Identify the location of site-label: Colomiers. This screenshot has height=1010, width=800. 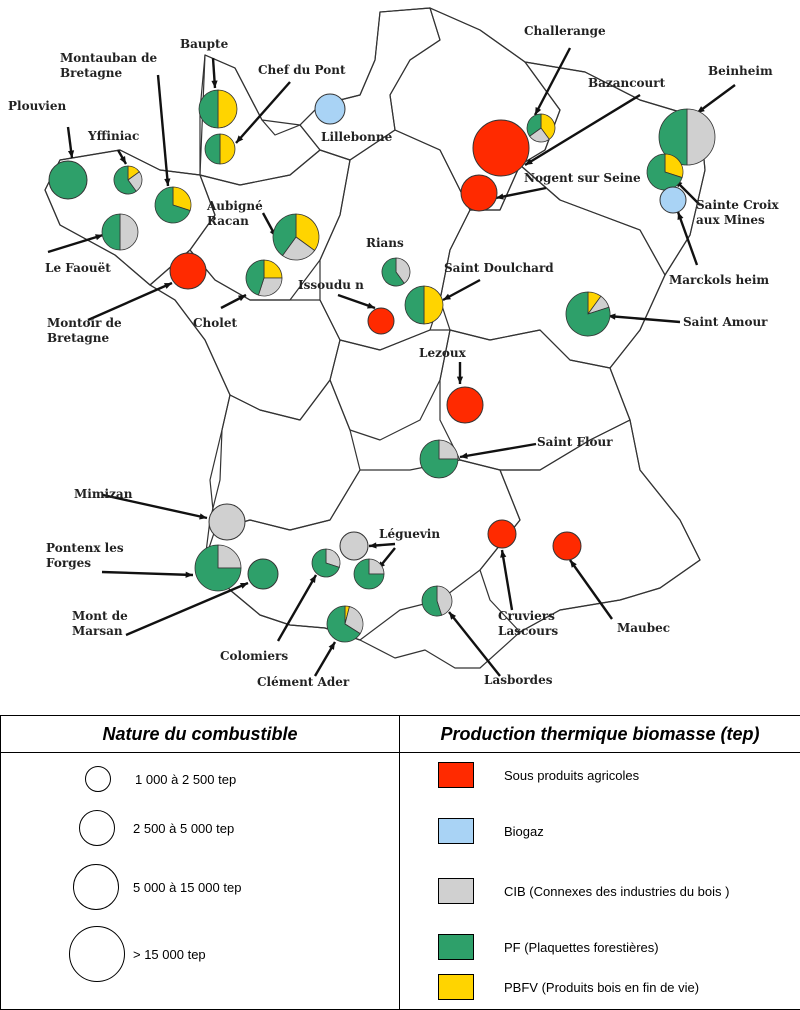
(254, 656).